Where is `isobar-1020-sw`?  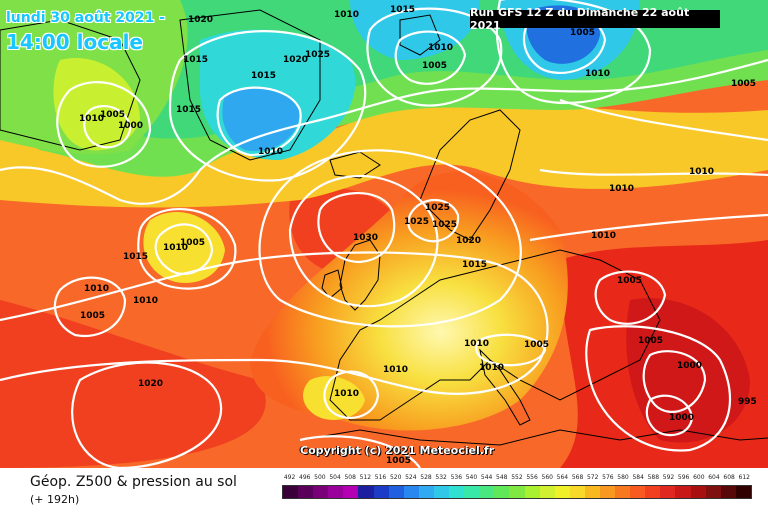
isobar-1020-sw is located at coordinates (147, 414).